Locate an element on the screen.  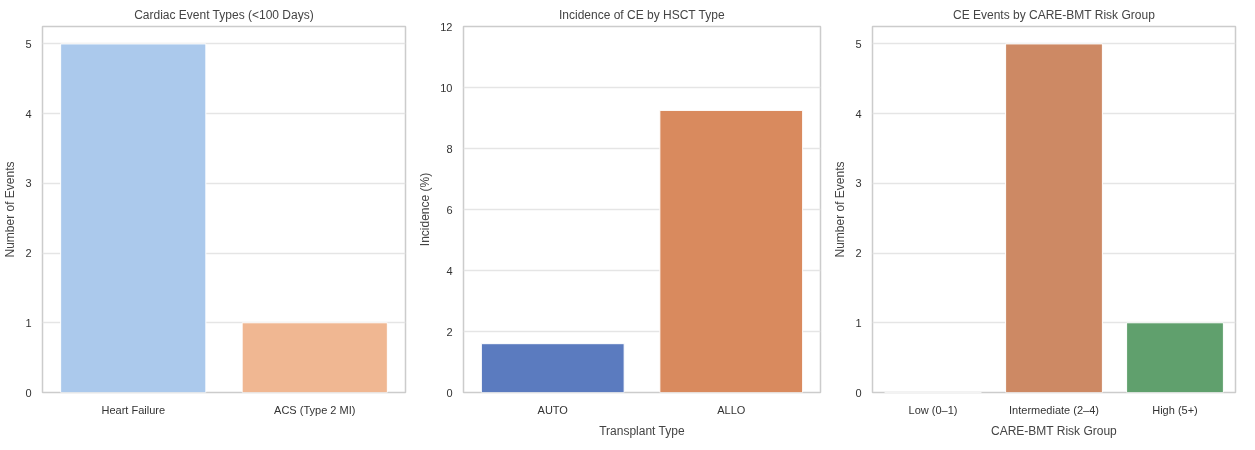
y-axis-title: Incidence (%) is located at coordinates (425, 209).